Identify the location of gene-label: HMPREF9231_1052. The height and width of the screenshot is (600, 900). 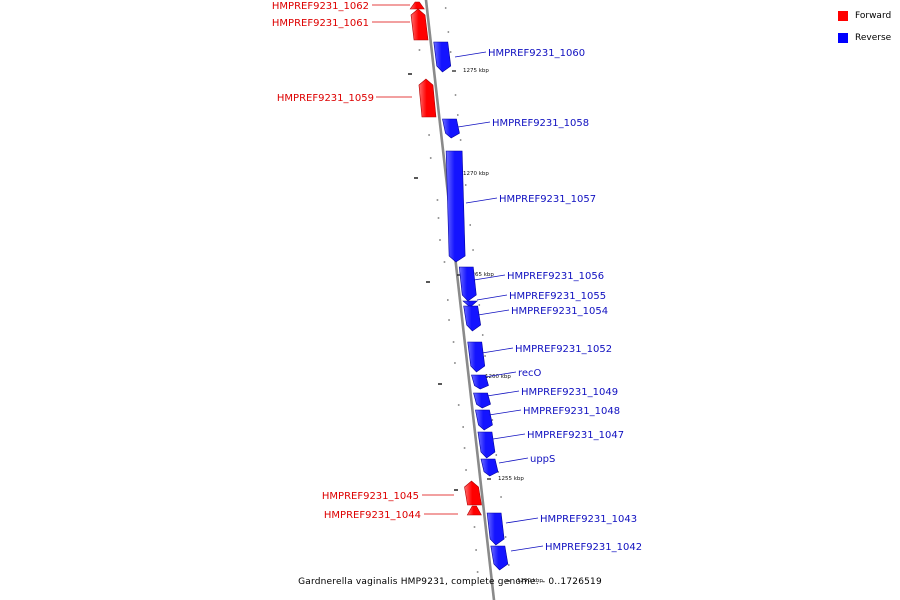
(563, 349).